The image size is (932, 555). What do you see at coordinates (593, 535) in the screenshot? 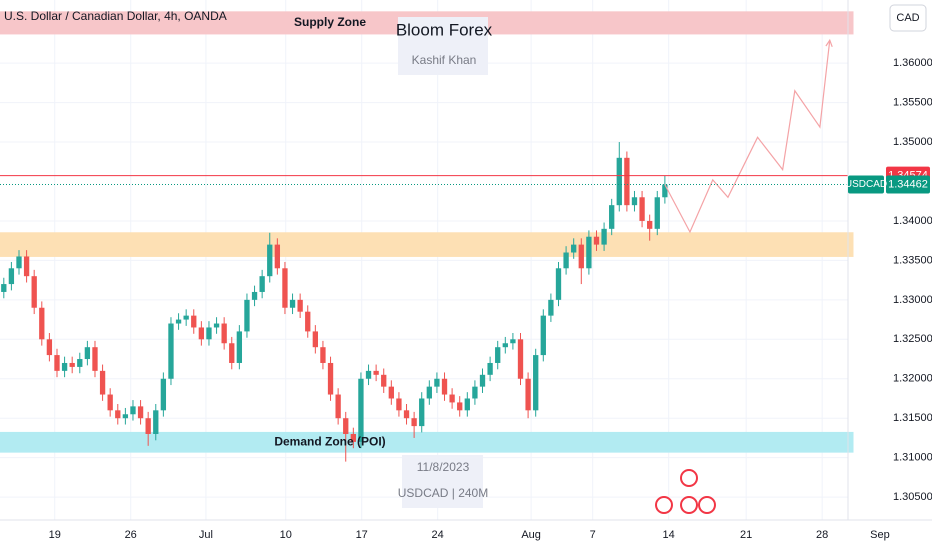
I see `x-tick-label: 7` at bounding box center [593, 535].